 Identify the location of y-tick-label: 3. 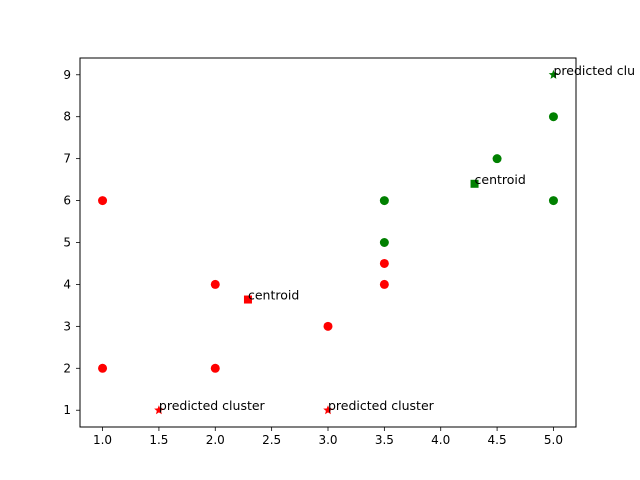
(67, 326).